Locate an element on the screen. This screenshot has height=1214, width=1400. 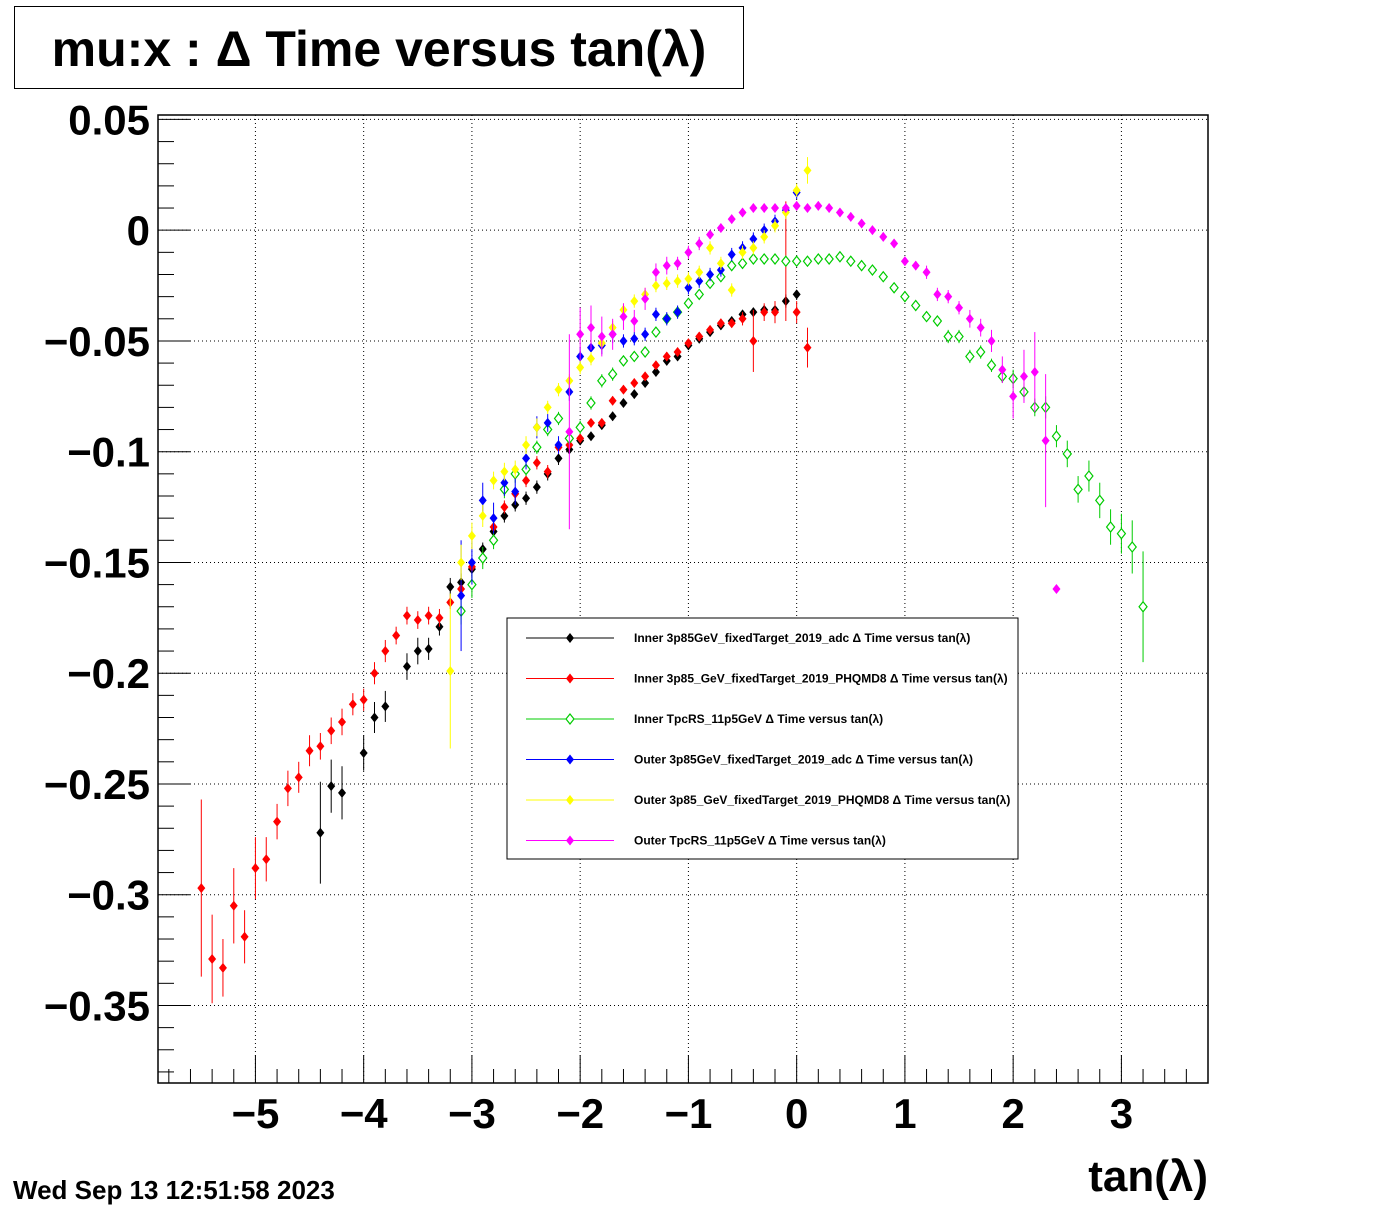
title-box: mu:x : Δ Time versus tan(λ) is located at coordinates (379, 47).